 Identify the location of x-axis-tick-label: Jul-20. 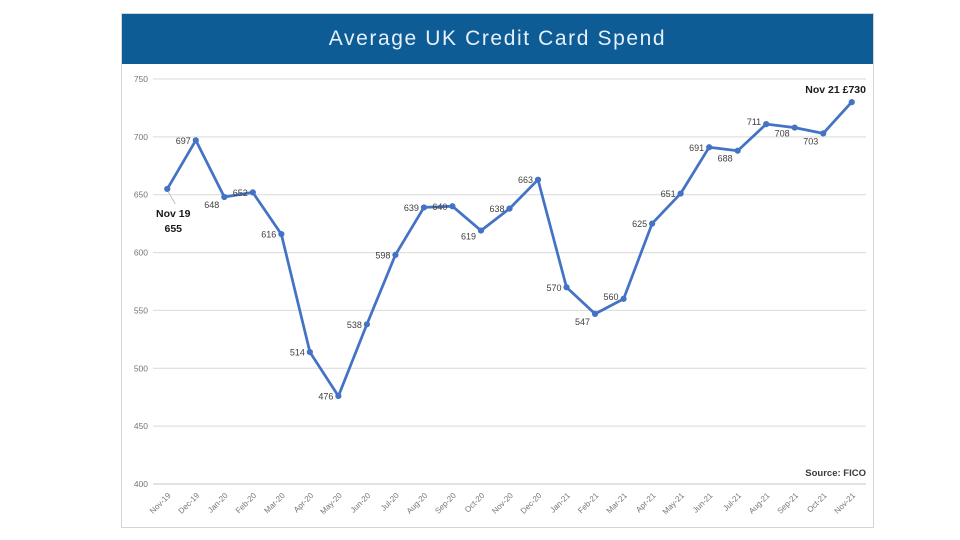
(390, 502).